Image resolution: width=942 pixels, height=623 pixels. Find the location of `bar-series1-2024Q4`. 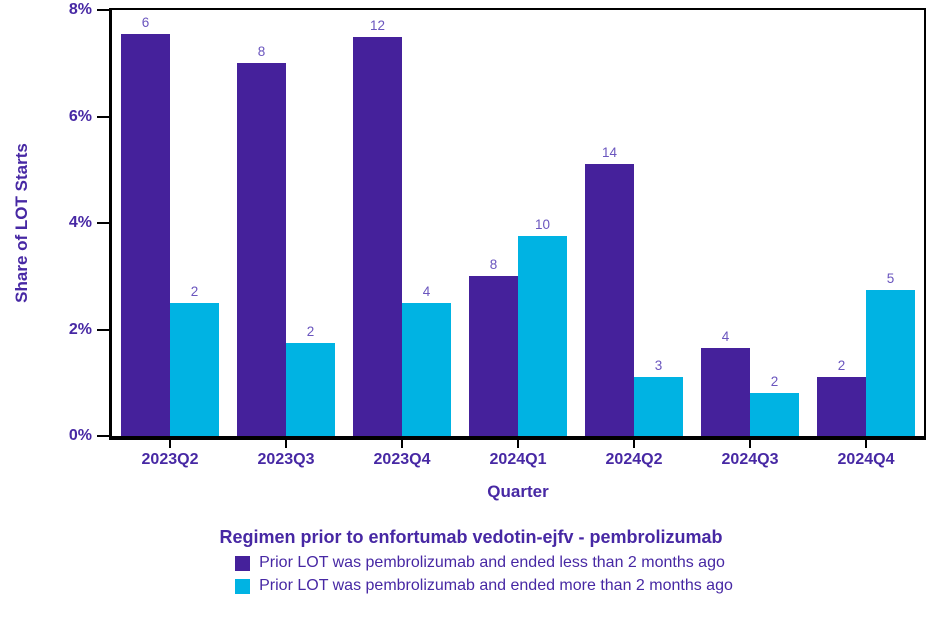

bar-series1-2024Q4 is located at coordinates (841, 406).